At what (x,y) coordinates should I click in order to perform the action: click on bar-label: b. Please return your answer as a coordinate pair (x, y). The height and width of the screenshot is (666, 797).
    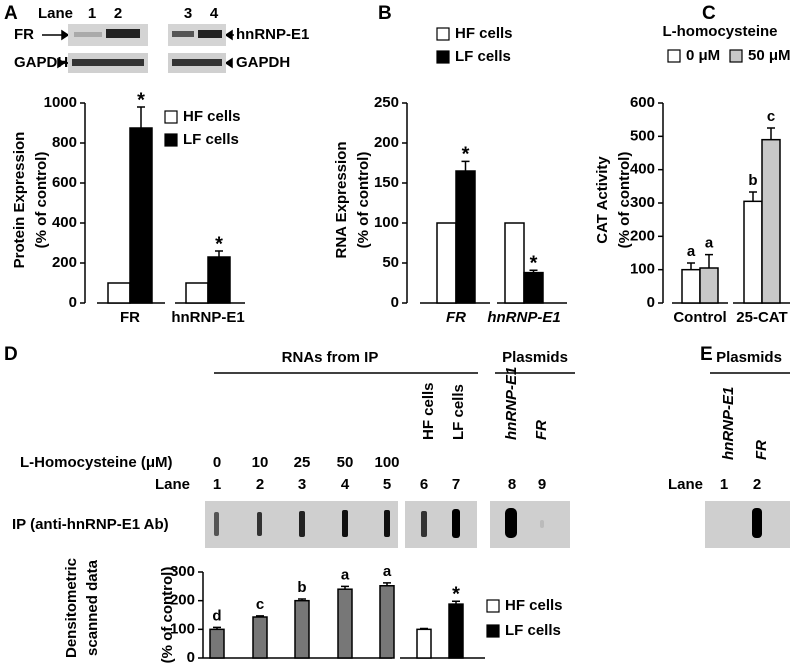
    Looking at the image, I should click on (752, 180).